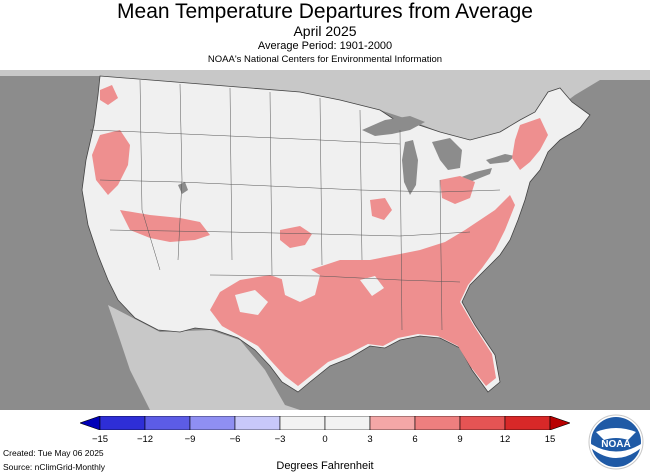  What do you see at coordinates (500, 159) in the screenshot?
I see `lake-ontario` at bounding box center [500, 159].